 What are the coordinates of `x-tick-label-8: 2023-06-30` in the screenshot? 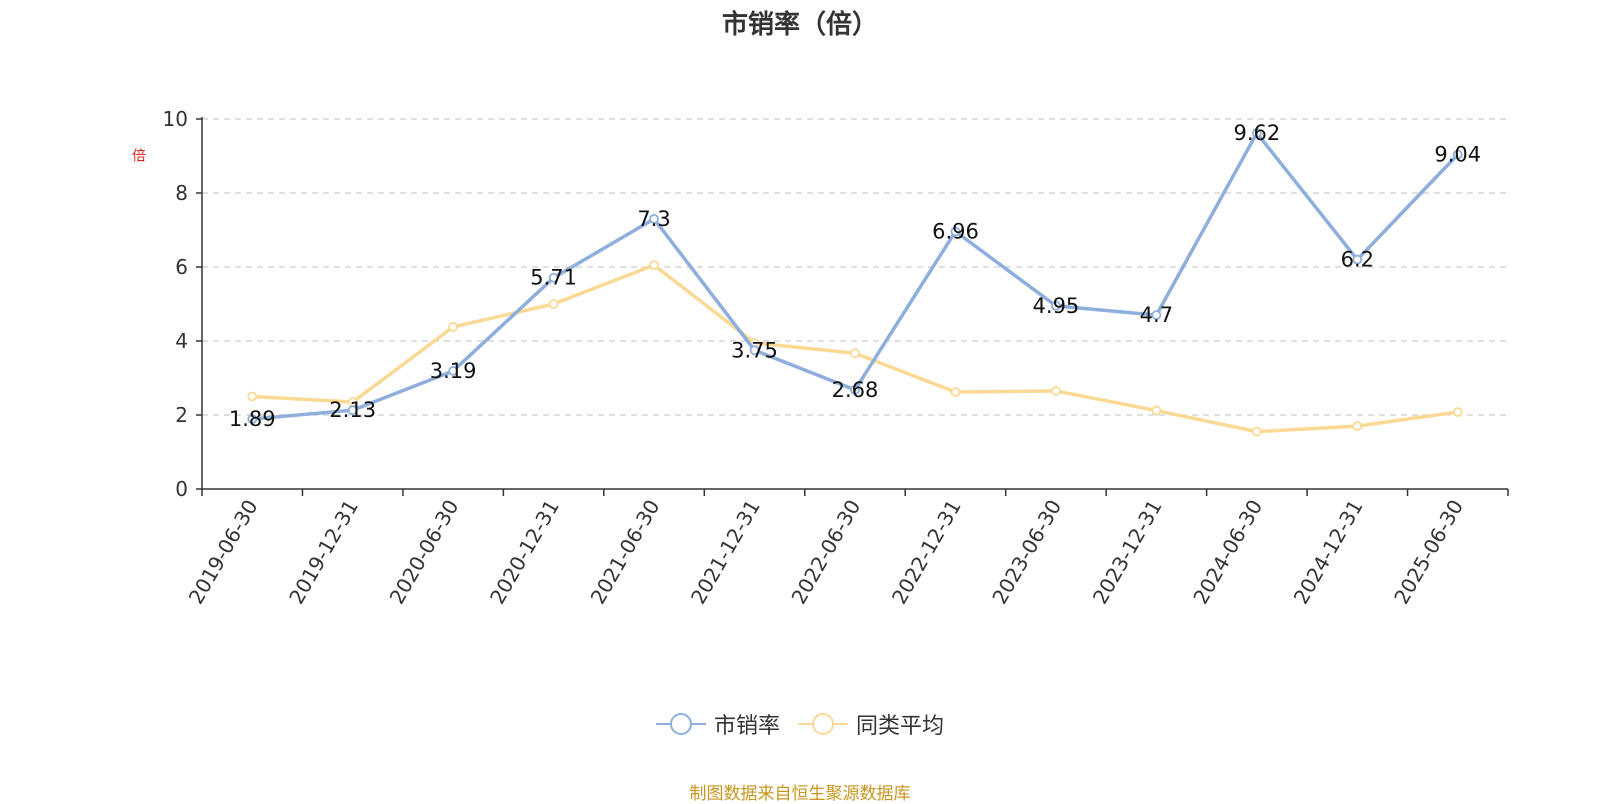 It's located at (1026, 552).